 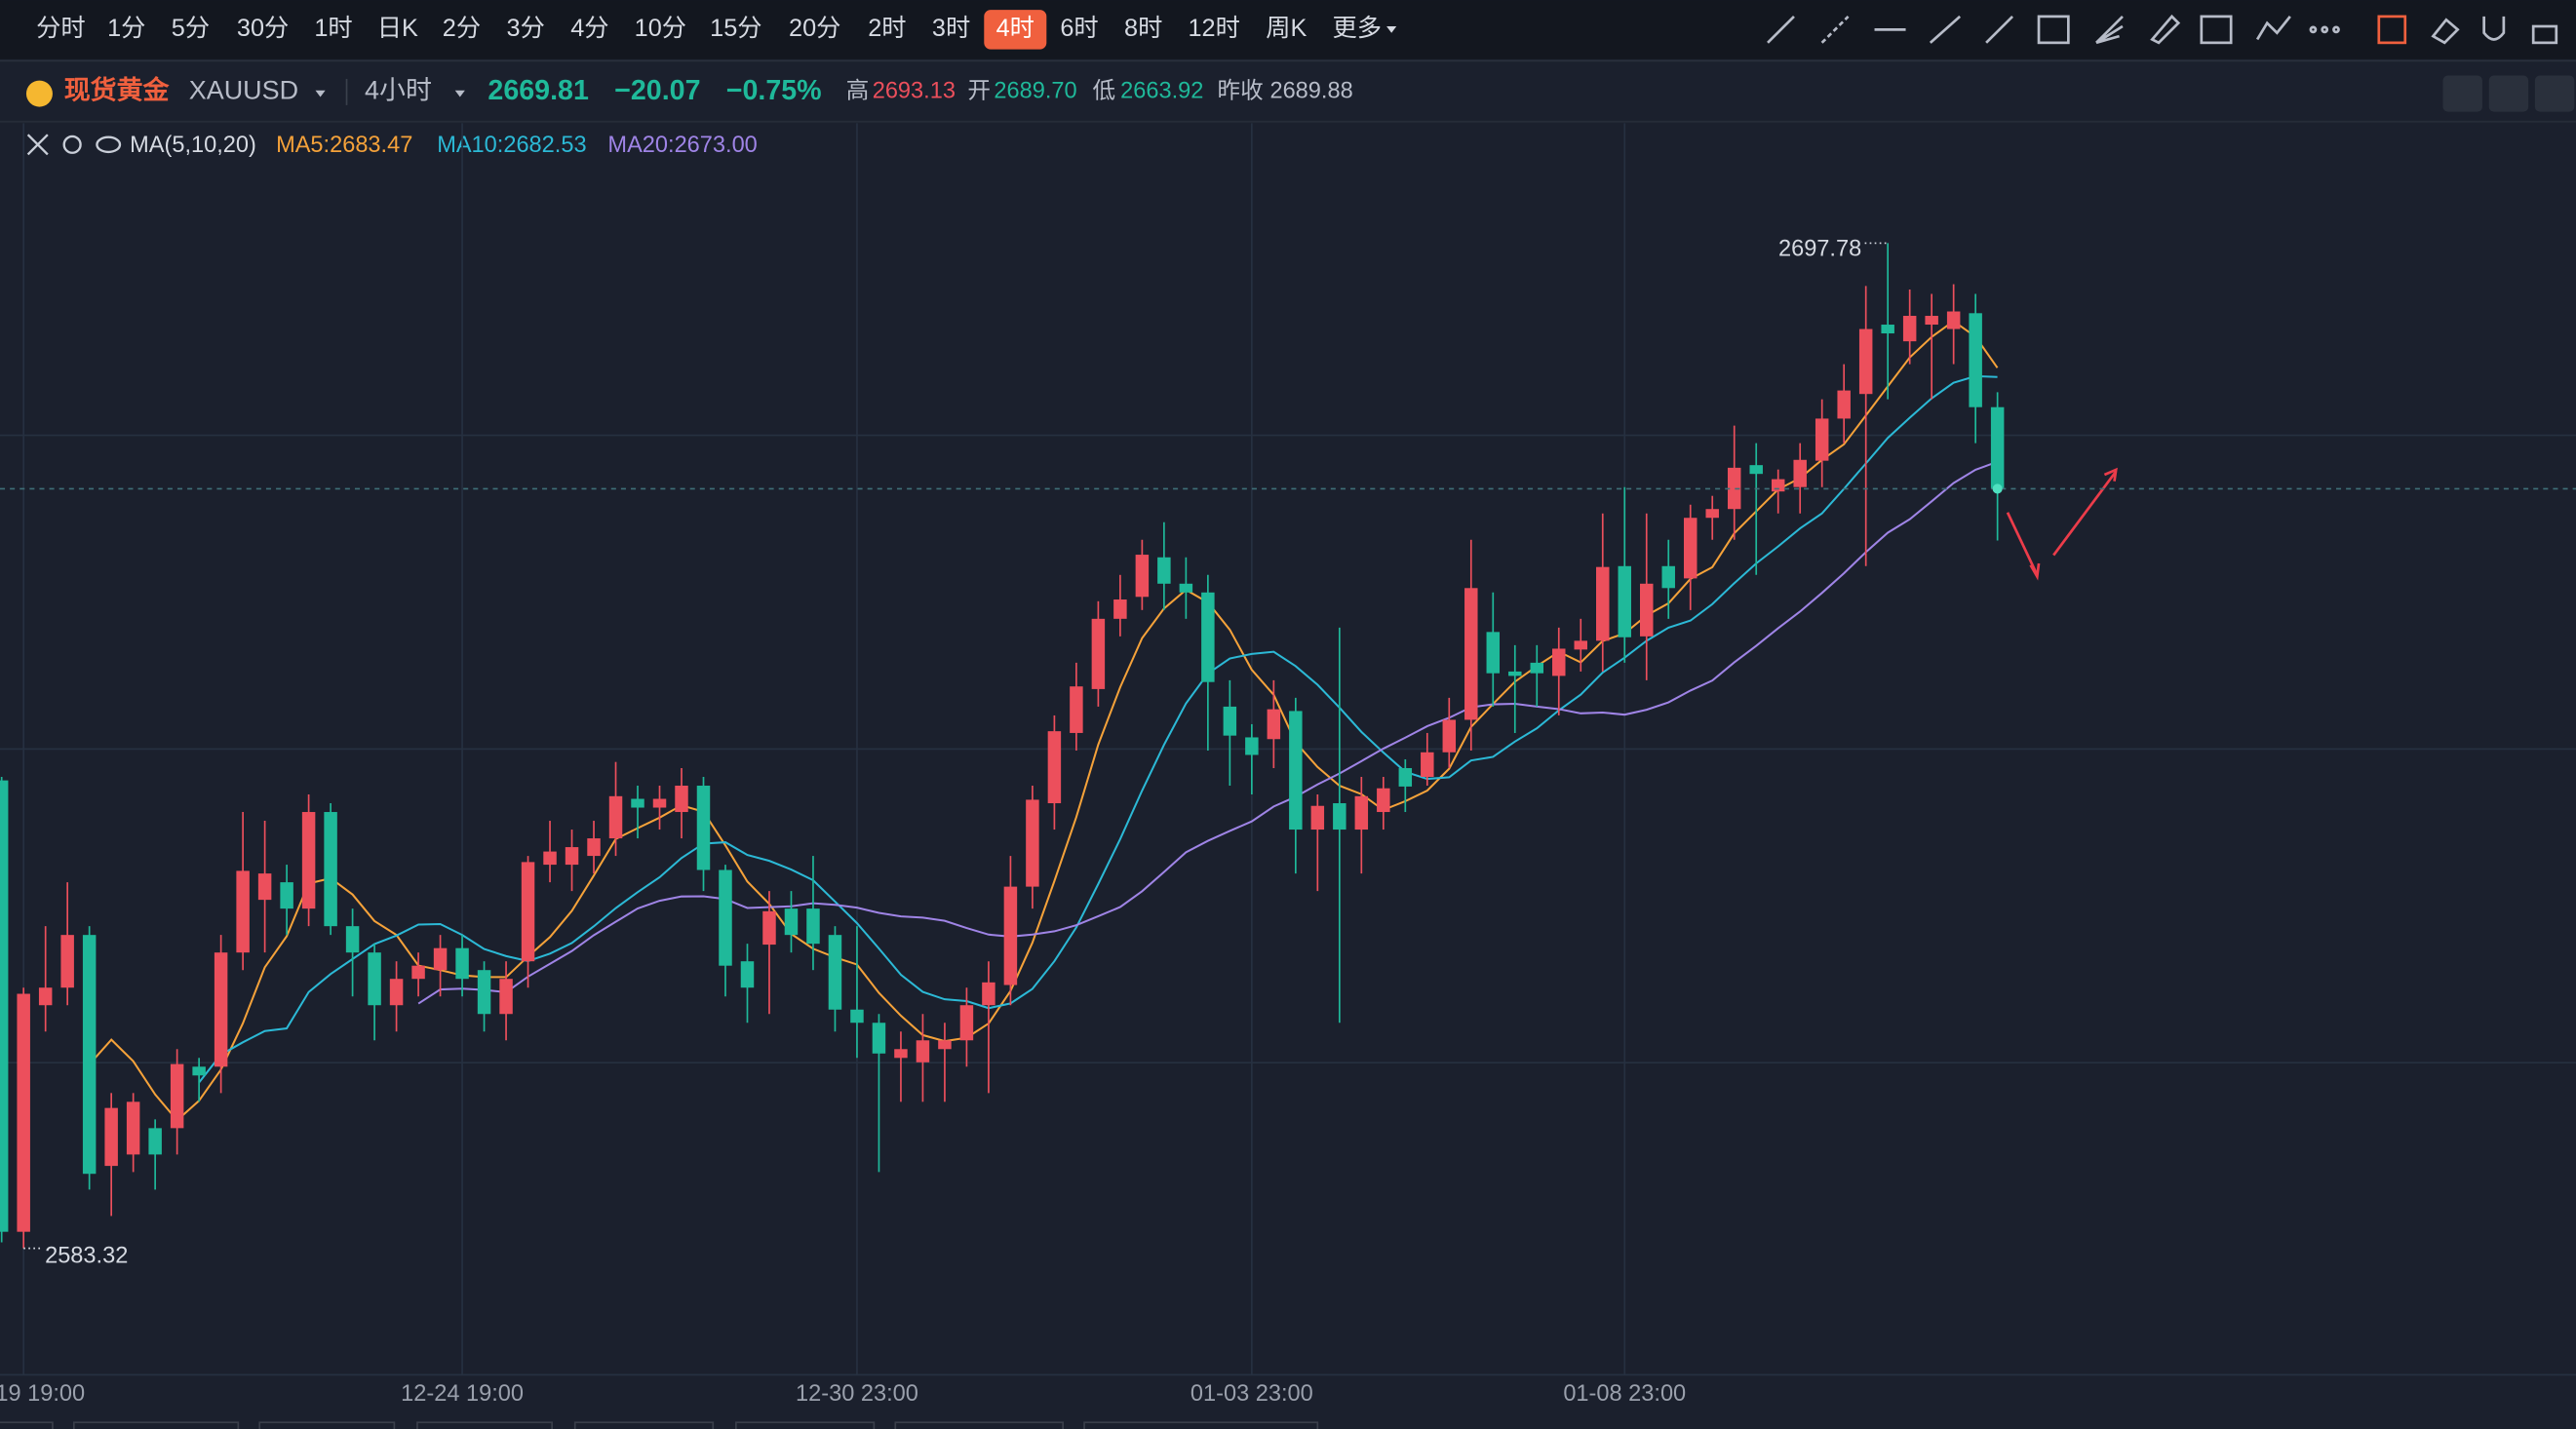 I want to click on price: 2669.81, so click(x=538, y=90).